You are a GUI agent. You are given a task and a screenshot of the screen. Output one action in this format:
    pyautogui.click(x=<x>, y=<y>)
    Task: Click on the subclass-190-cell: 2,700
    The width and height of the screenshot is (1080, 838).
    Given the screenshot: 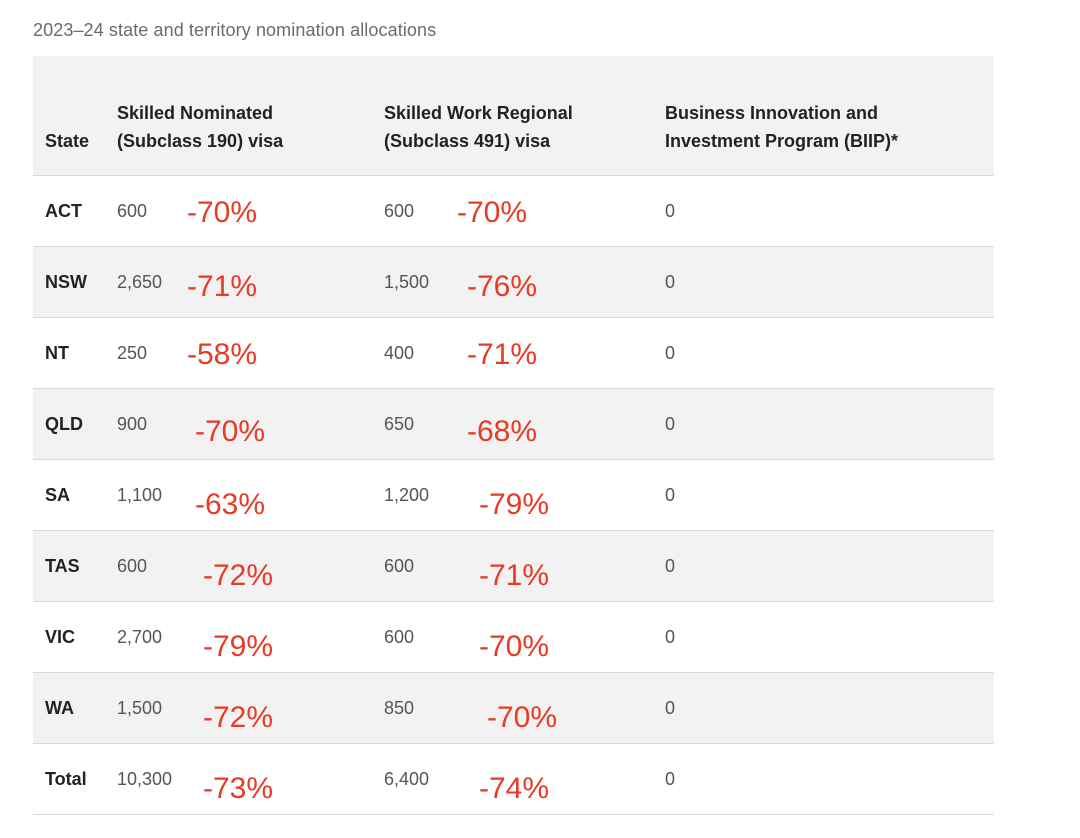 What is the action you would take?
    pyautogui.click(x=140, y=637)
    